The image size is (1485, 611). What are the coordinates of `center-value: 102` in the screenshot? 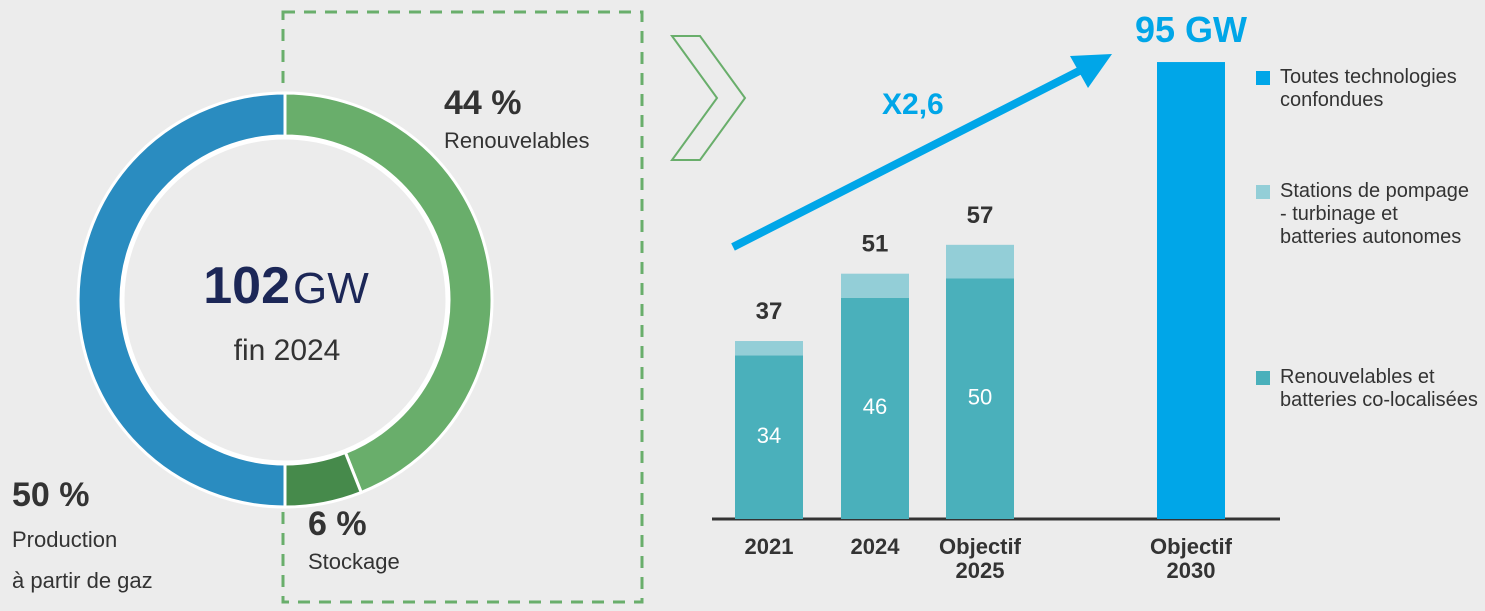 It's located at (246, 286).